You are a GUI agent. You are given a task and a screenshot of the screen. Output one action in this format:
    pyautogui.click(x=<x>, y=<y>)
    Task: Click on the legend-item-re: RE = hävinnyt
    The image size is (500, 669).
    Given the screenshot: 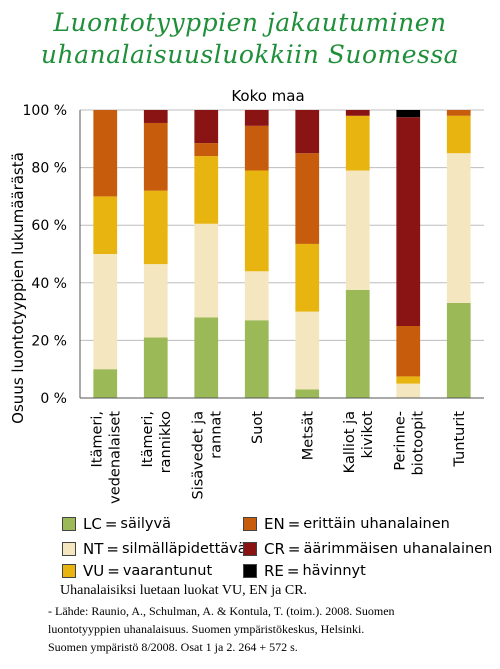 What is the action you would take?
    pyautogui.click(x=304, y=571)
    